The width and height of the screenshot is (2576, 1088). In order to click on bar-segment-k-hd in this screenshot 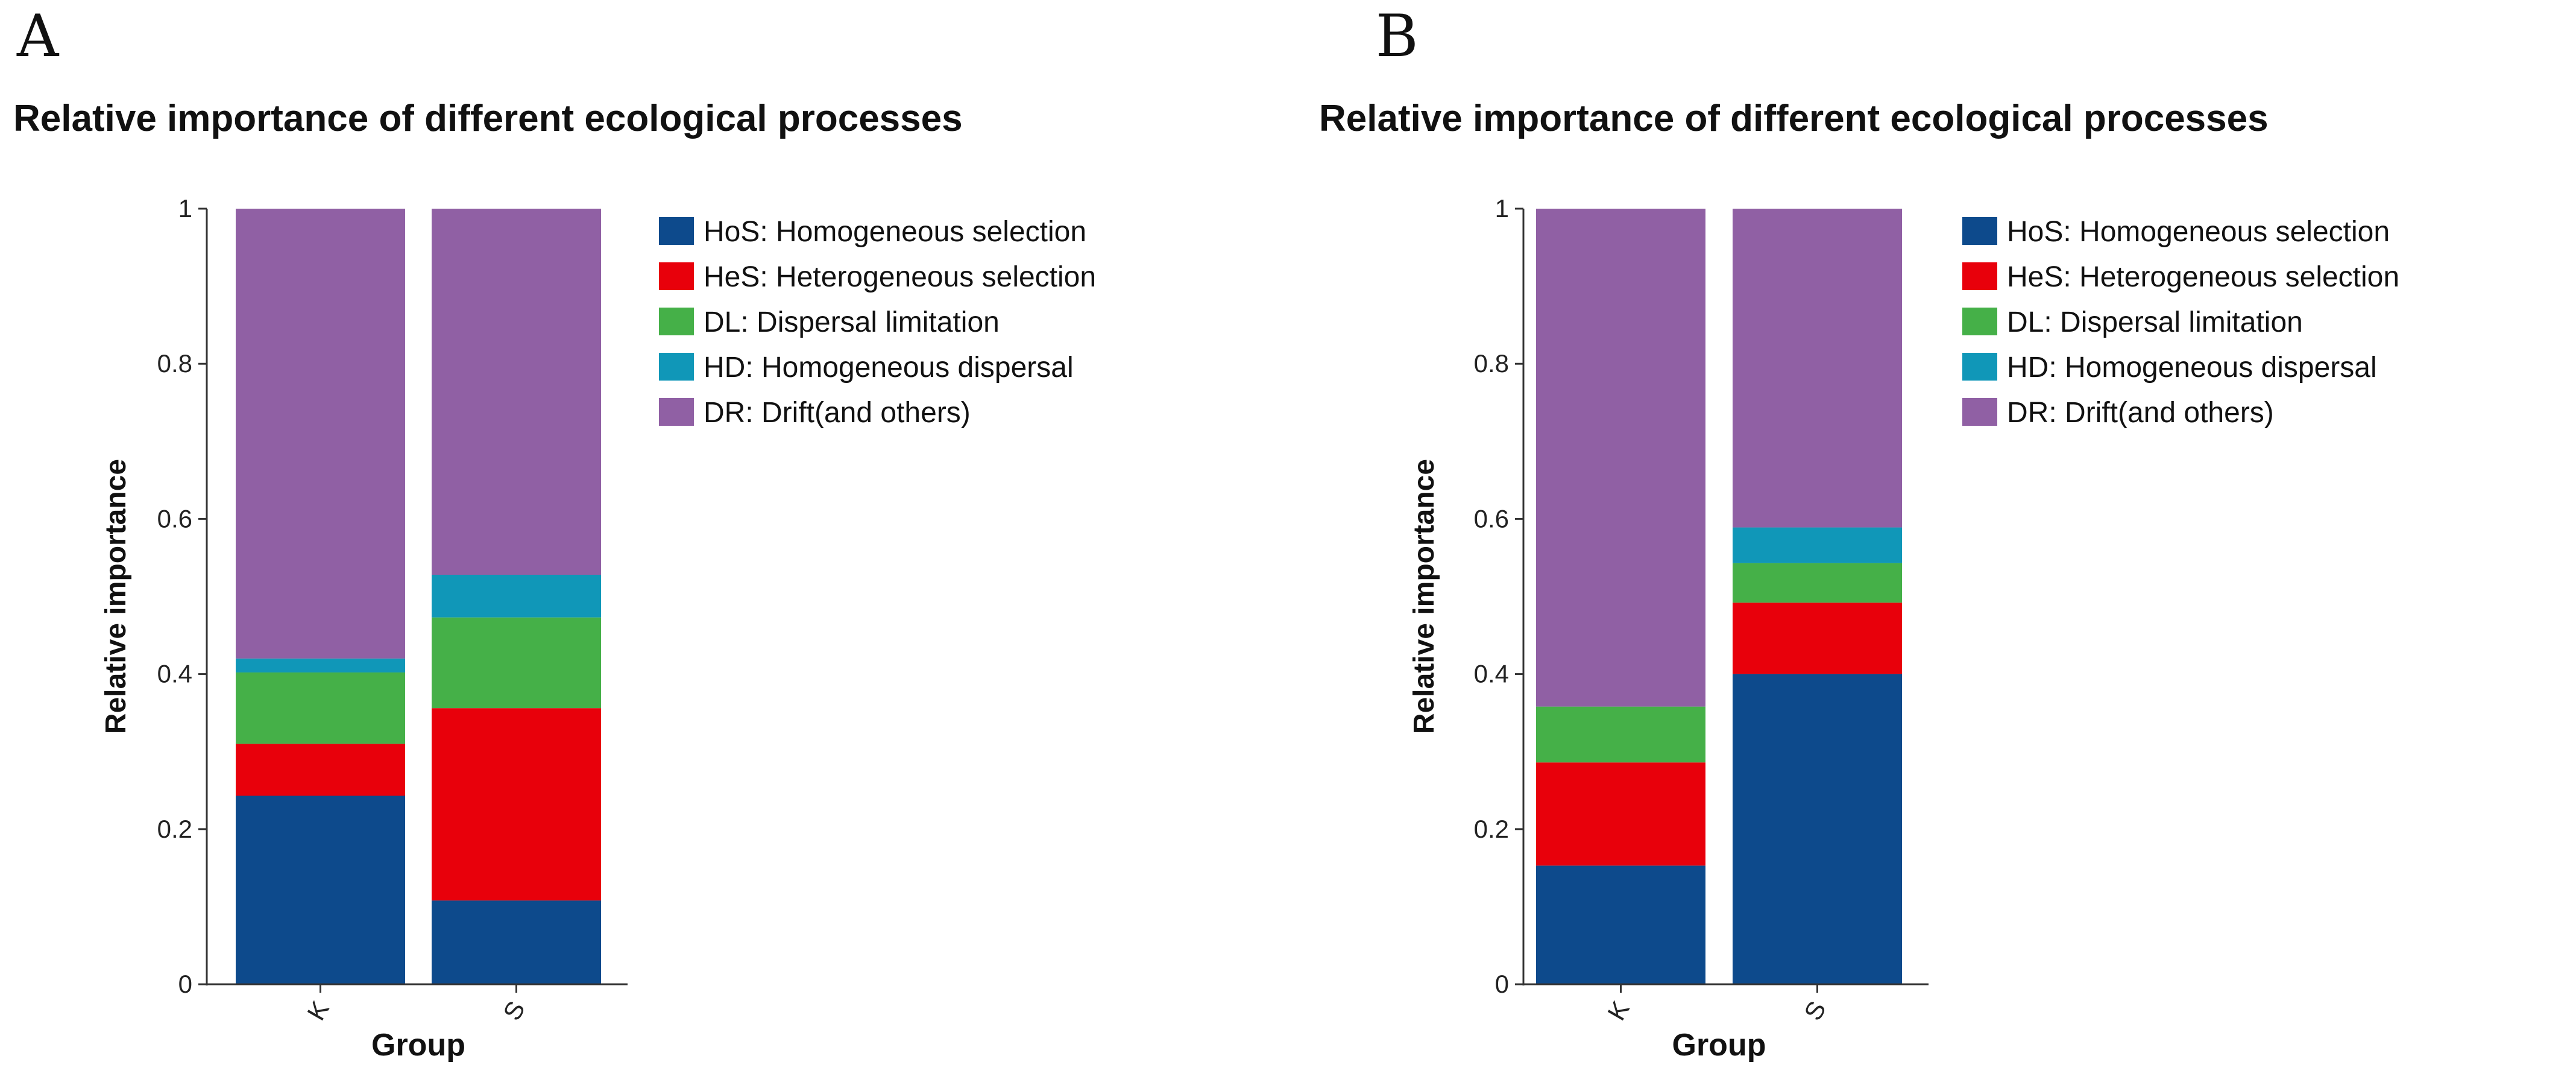, I will do `click(320, 666)`.